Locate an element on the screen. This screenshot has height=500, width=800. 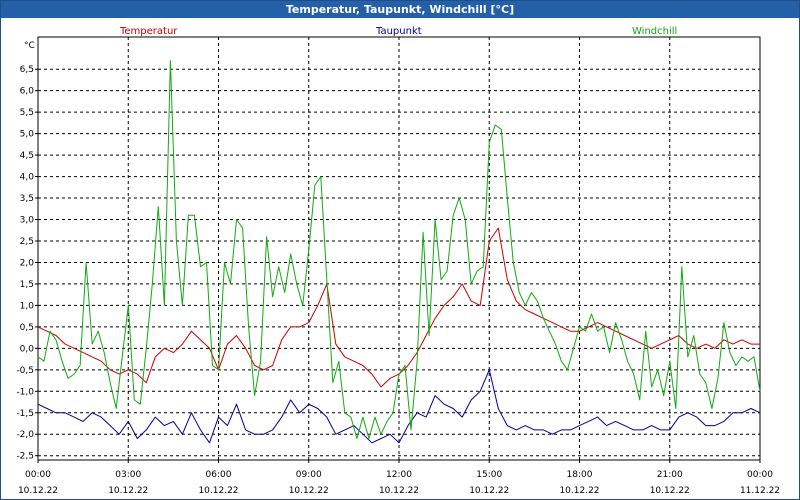
y-tick-label: -1,5 is located at coordinates (25, 414).